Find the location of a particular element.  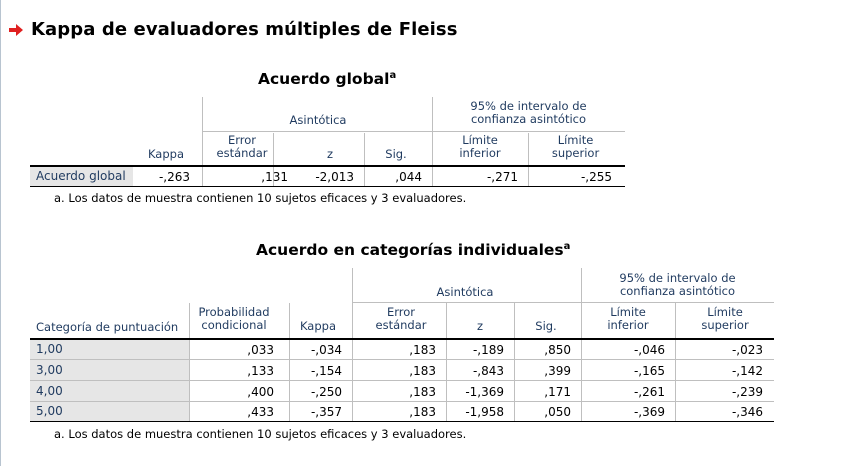

cell-sig: ,850 is located at coordinates (557, 350).